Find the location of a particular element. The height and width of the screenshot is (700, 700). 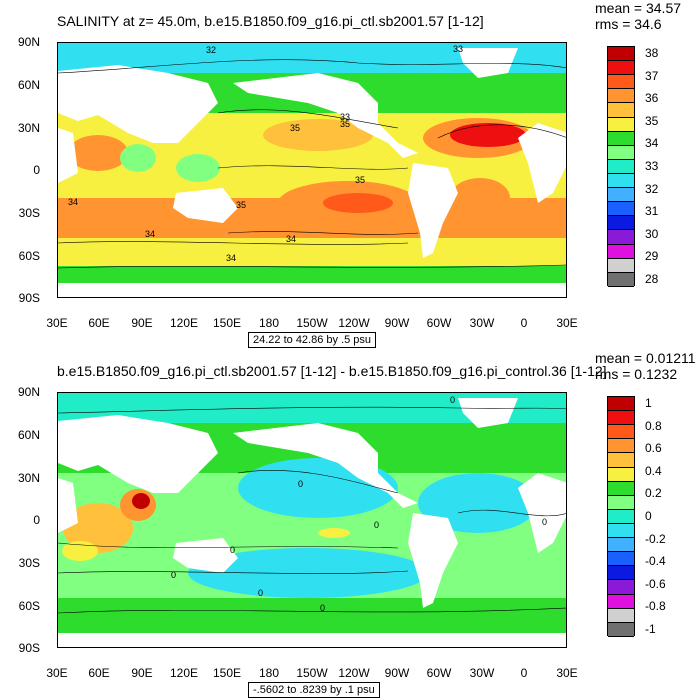

lon-label: 150W is located at coordinates (312, 323).